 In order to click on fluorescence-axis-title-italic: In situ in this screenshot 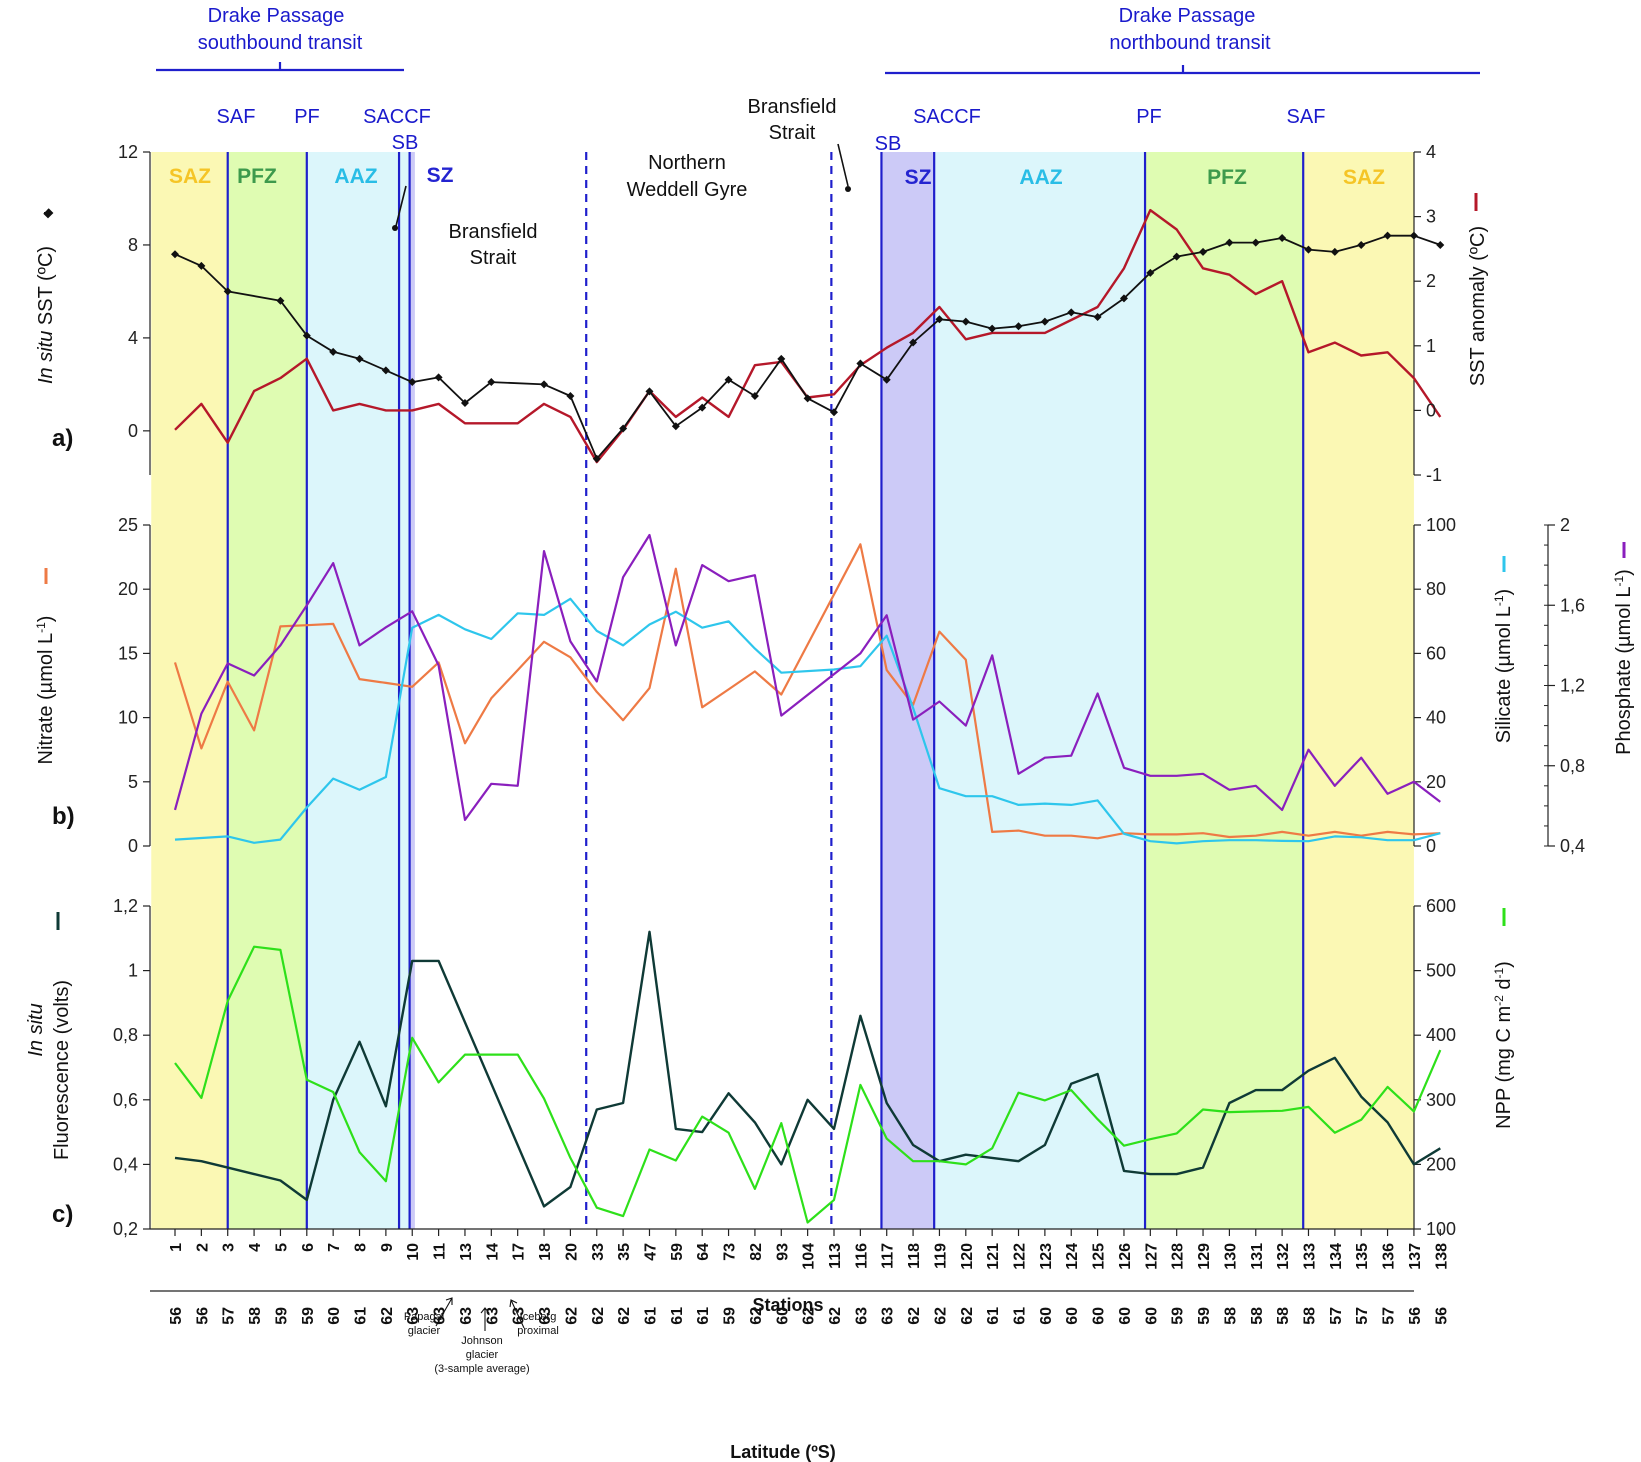, I will do `click(36, 1029)`.